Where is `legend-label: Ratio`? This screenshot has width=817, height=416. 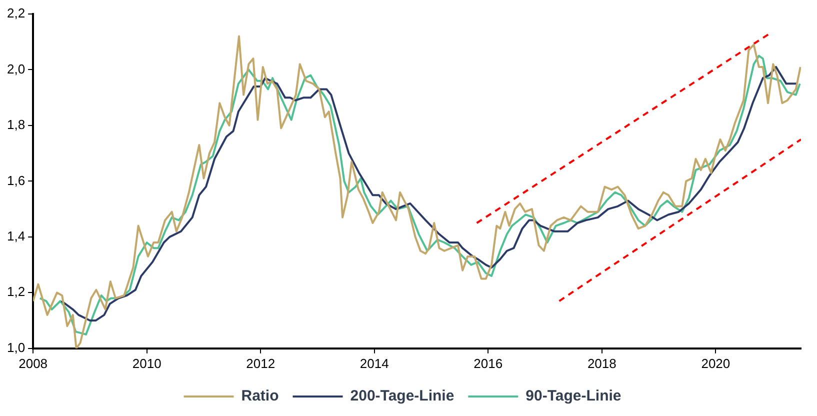
legend-label: Ratio is located at coordinates (260, 396).